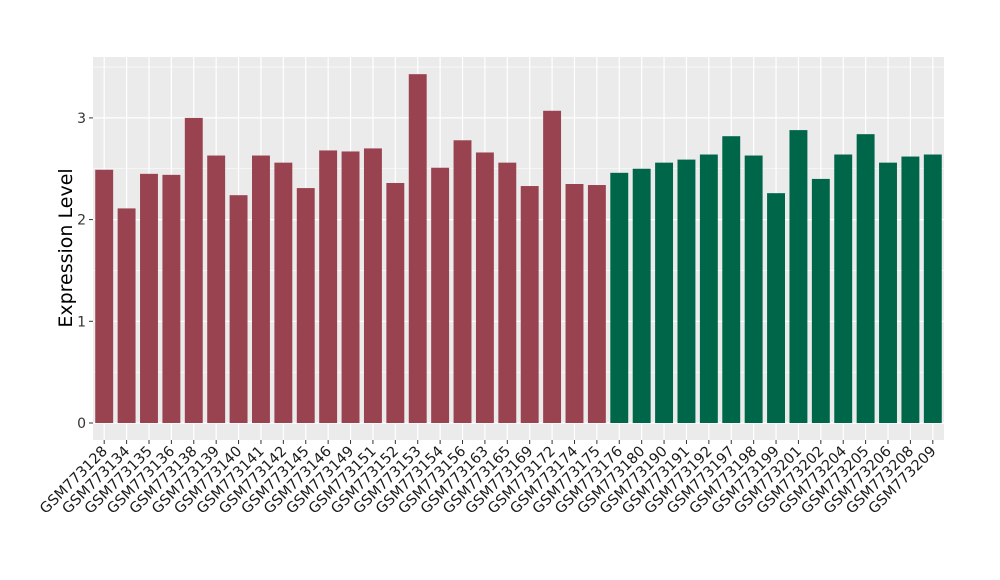  What do you see at coordinates (81, 221) in the screenshot?
I see `y-tick-label: 2` at bounding box center [81, 221].